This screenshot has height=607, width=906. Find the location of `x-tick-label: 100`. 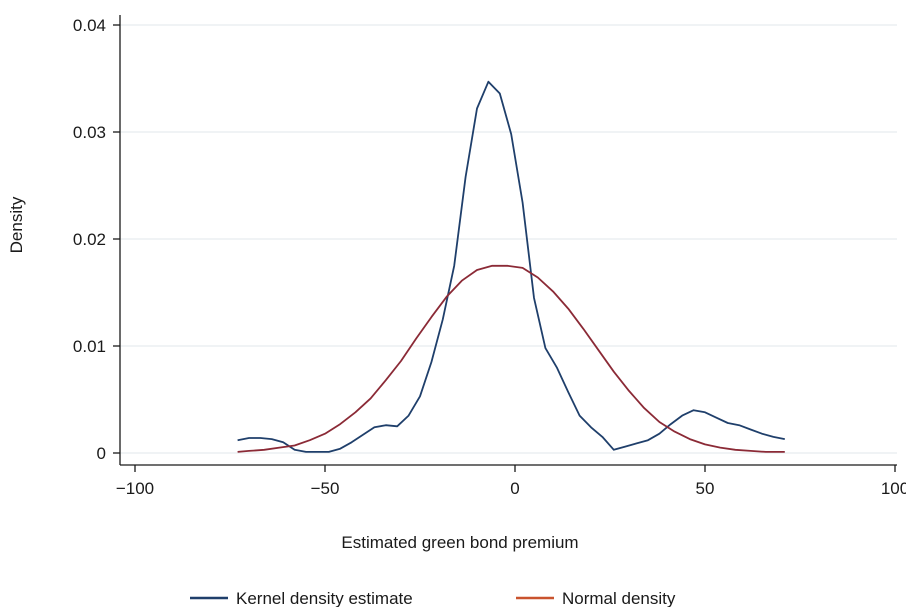

x-tick-label: 100 is located at coordinates (893, 488).